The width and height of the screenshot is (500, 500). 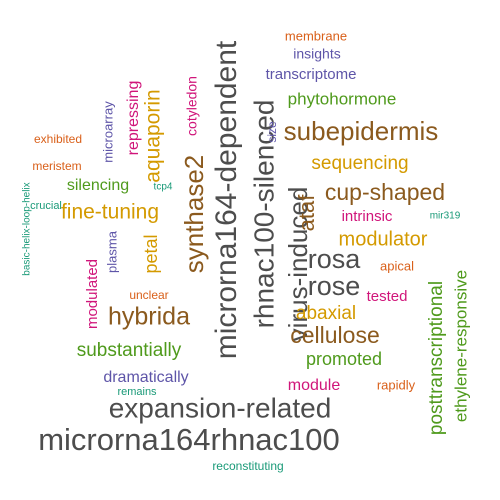 I want to click on word-tcp4: tcp4, so click(x=163, y=187).